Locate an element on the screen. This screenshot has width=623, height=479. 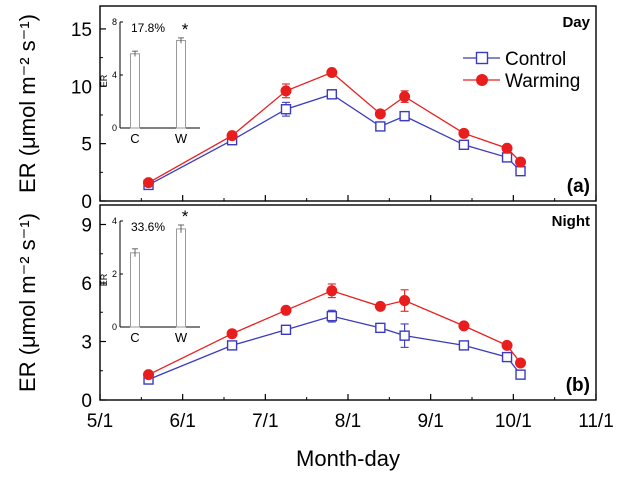
inset-y-tick-label: 2 is located at coordinates (114, 274).